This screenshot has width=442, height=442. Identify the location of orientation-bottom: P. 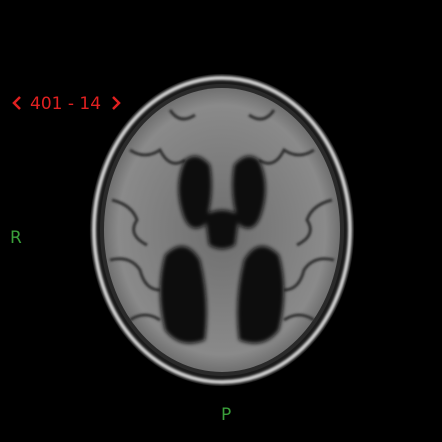
(226, 415).